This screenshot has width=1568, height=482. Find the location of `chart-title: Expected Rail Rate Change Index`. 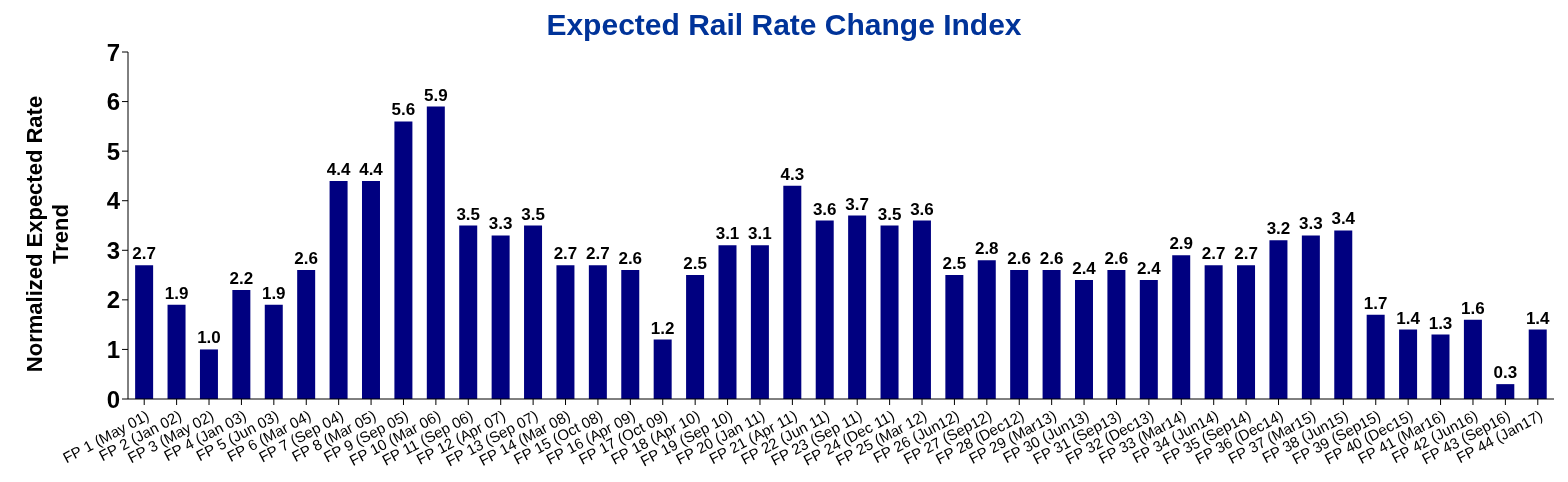

chart-title: Expected Rail Rate Change Index is located at coordinates (784, 24).